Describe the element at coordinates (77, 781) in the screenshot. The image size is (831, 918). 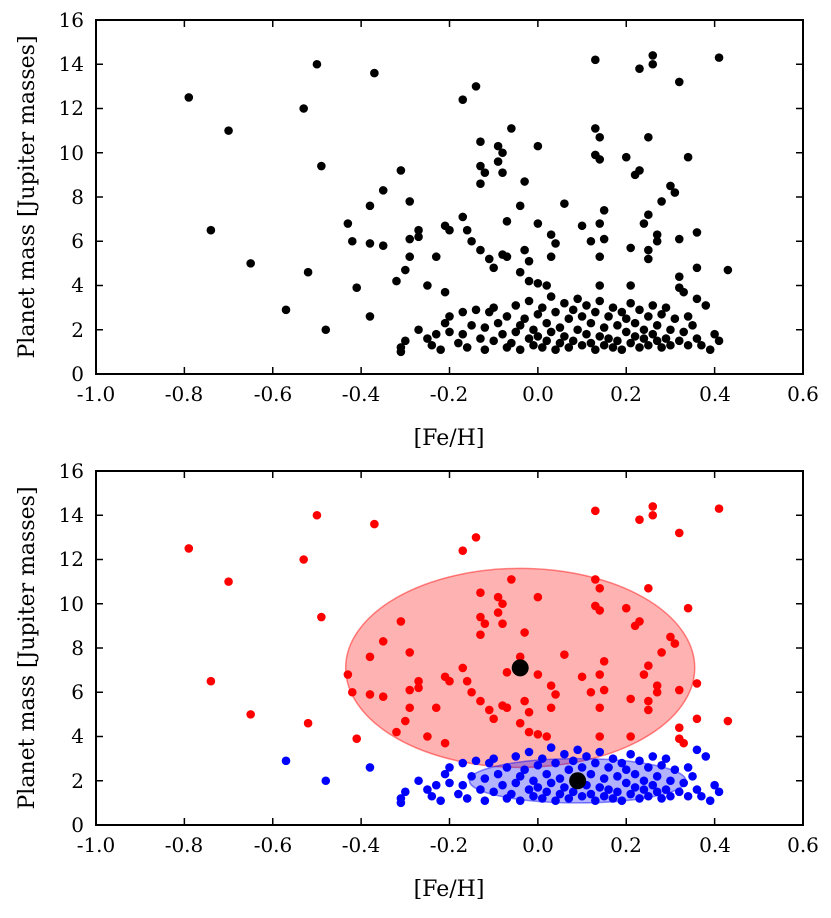
I see `bottom-ytick-label: 2` at that location.